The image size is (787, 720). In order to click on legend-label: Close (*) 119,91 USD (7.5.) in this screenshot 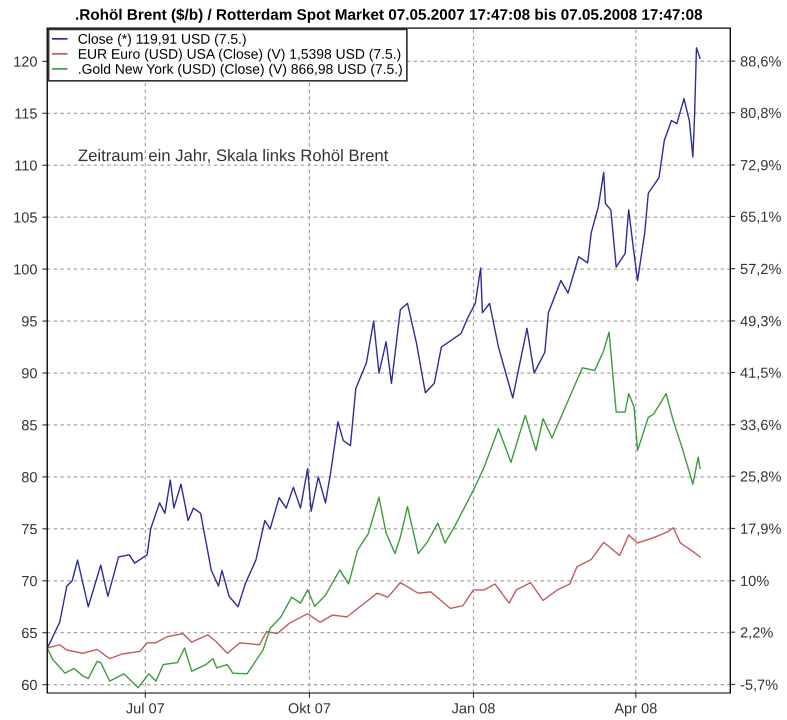, I will do `click(162, 40)`.